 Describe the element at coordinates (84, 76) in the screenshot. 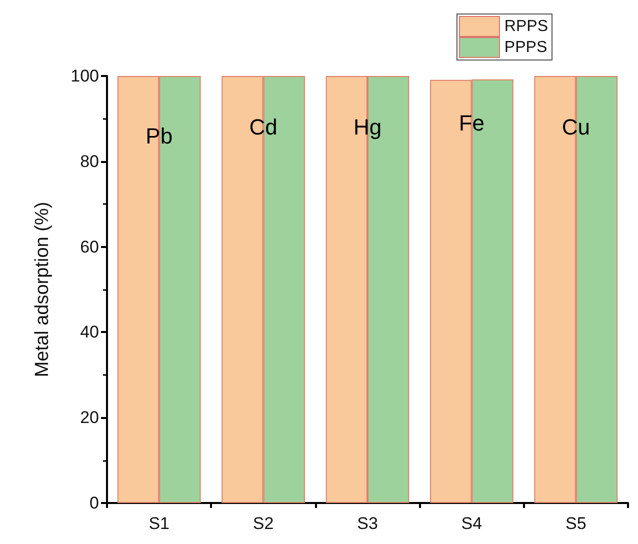

I see `y-tick-label: 100` at that location.